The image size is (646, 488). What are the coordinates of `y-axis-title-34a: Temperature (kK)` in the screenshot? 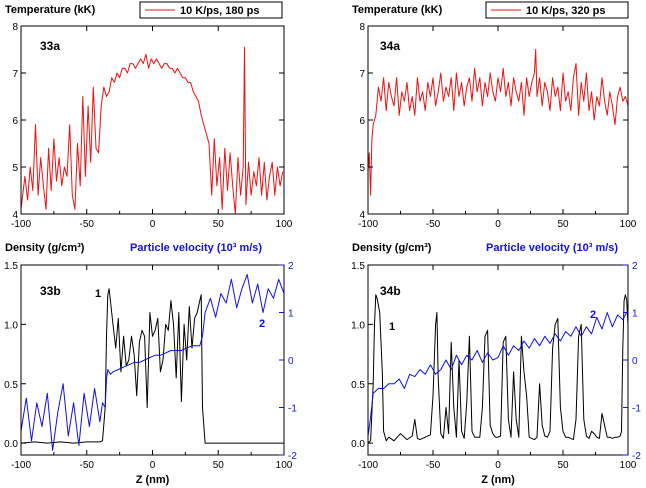 It's located at (397, 10).